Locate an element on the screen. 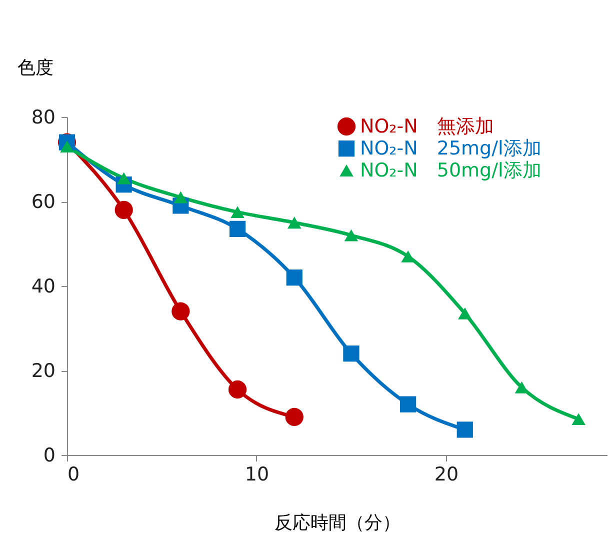 This screenshot has width=611, height=541. x-tick-label: 0 is located at coordinates (74, 475).